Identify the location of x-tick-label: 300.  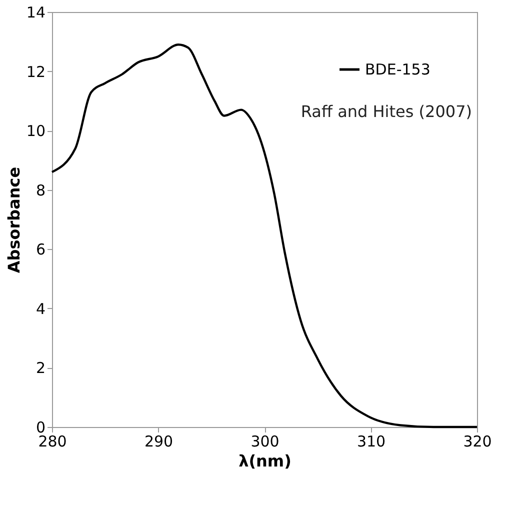
(265, 441).